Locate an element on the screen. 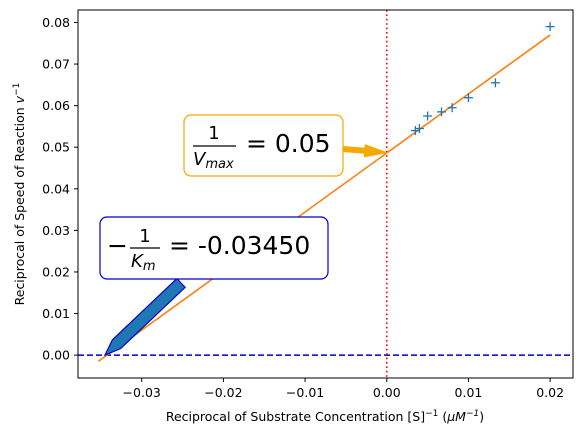 This screenshot has width=583, height=440. x-tick-label: 0.01 is located at coordinates (469, 392).